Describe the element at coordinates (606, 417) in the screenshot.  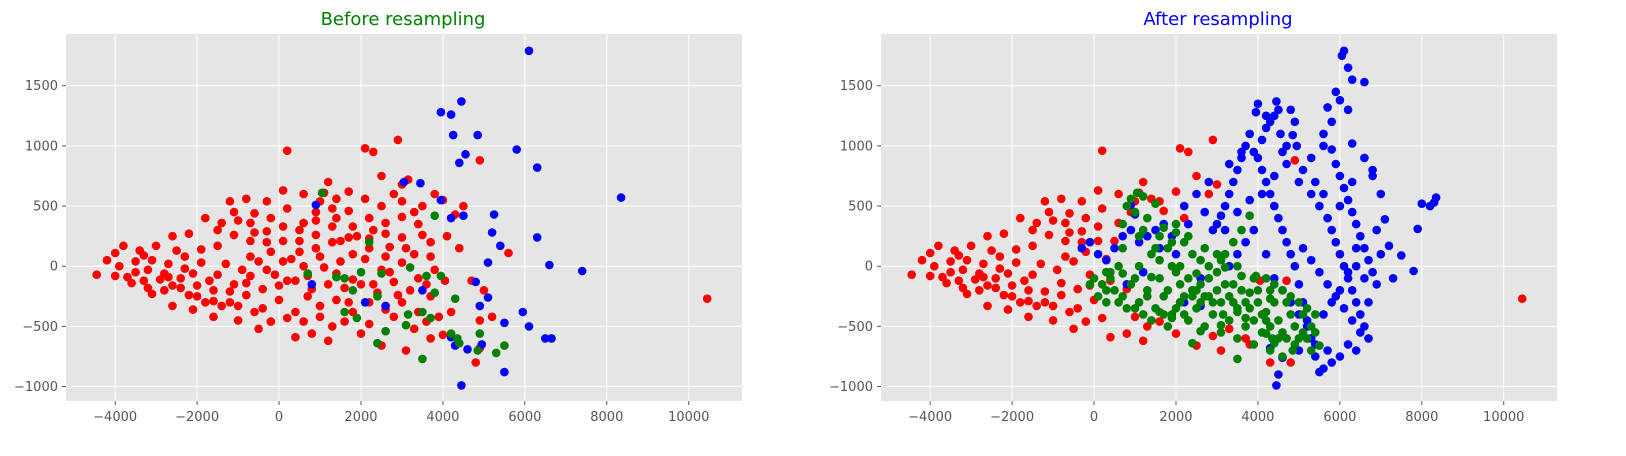
I see `x-tick-label: 8000` at that location.